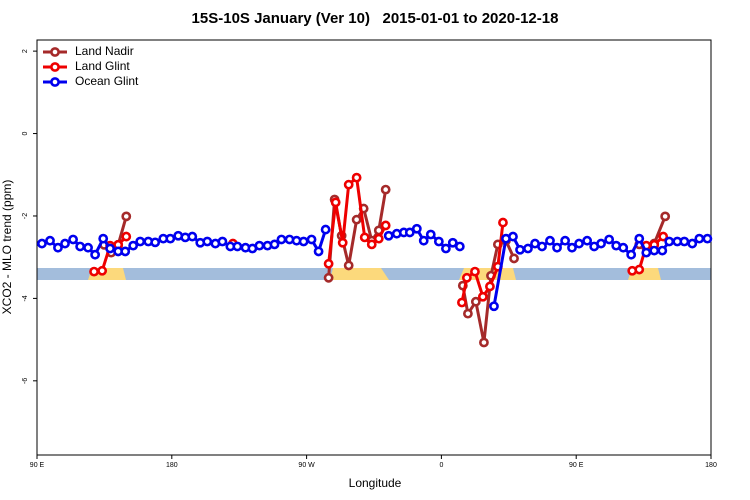 This screenshot has width=750, height=500. What do you see at coordinates (102, 66) in the screenshot?
I see `legend-label: Land Glint` at bounding box center [102, 66].